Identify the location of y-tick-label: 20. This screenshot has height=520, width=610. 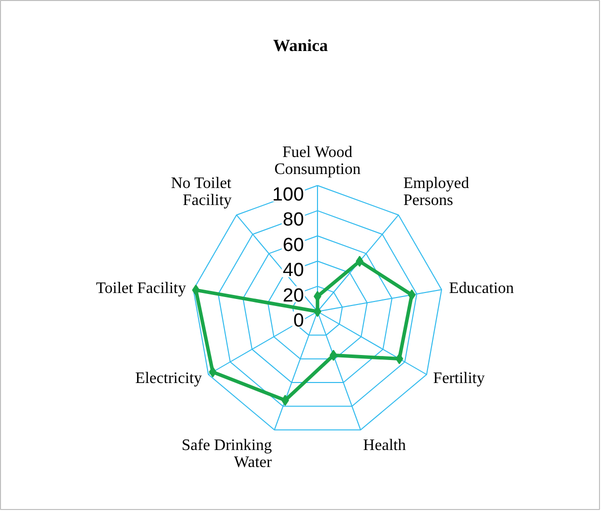
(293, 295).